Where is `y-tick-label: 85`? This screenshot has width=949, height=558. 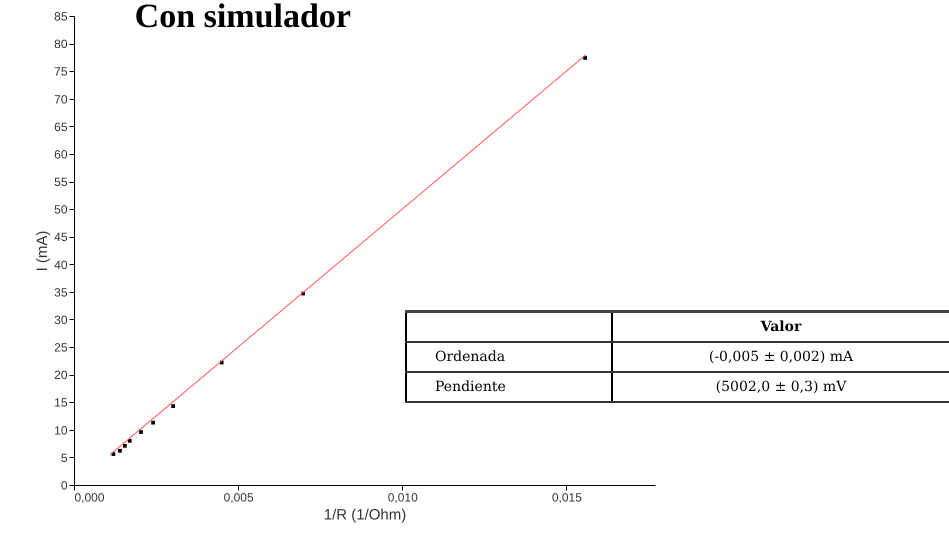 y-tick-label: 85 is located at coordinates (61, 17).